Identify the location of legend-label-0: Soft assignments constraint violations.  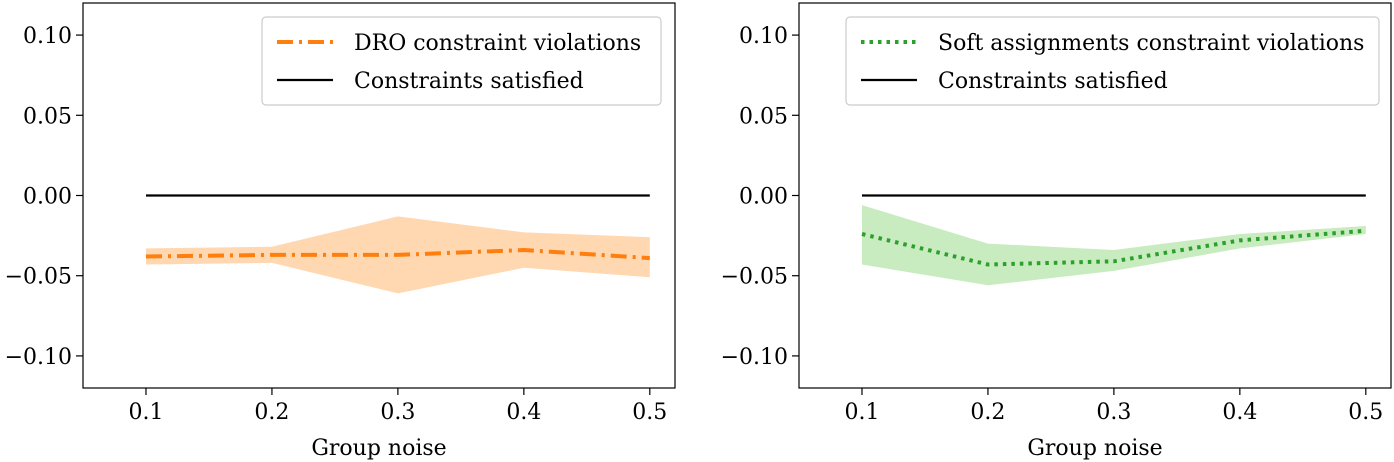
(1151, 43).